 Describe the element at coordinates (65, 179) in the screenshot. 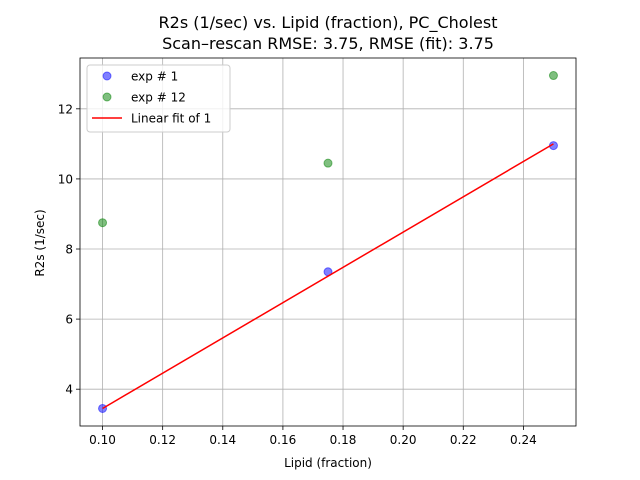

I see `y-tick-label: 10` at that location.